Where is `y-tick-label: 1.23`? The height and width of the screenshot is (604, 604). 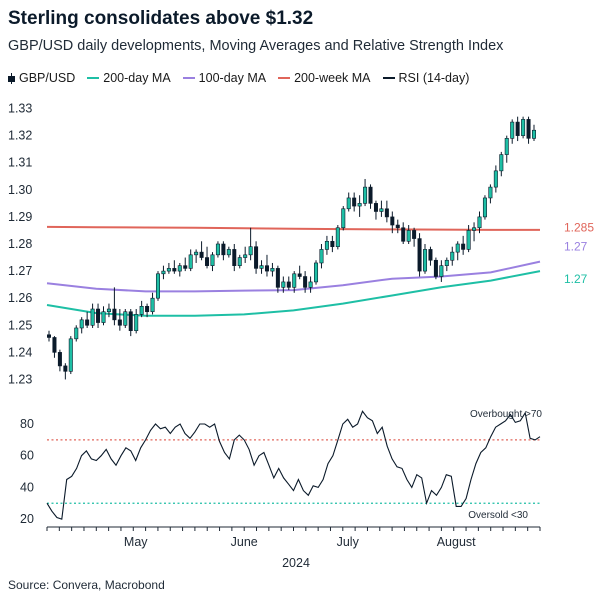
y-tick-label: 1.23 is located at coordinates (20, 379).